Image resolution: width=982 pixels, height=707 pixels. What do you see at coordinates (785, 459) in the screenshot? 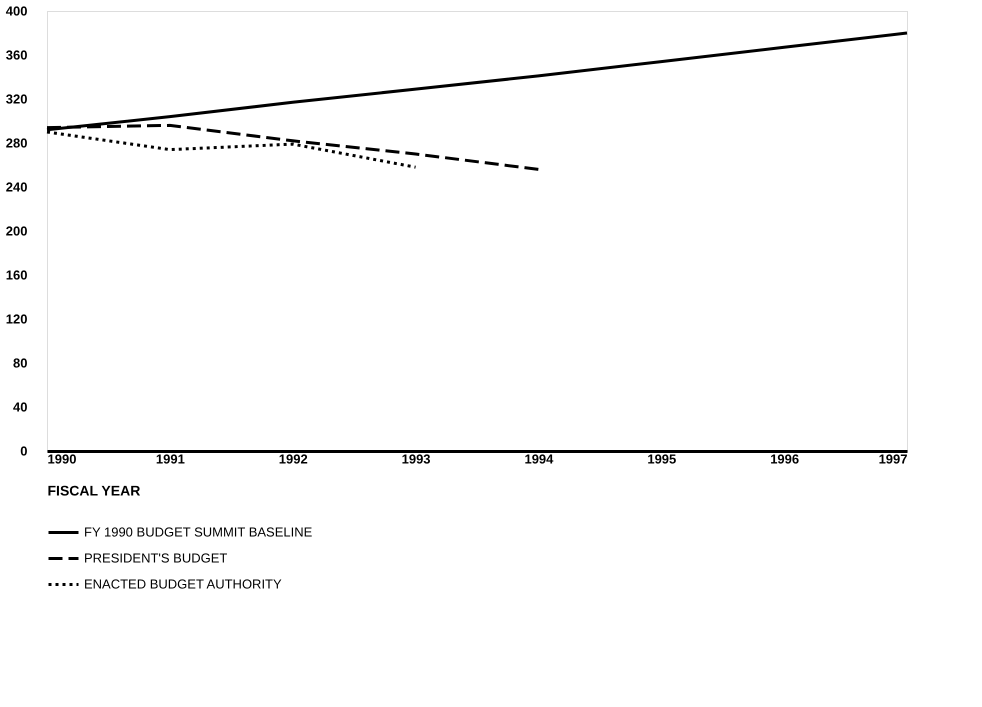
I see `x-tick-label: 1996` at bounding box center [785, 459].